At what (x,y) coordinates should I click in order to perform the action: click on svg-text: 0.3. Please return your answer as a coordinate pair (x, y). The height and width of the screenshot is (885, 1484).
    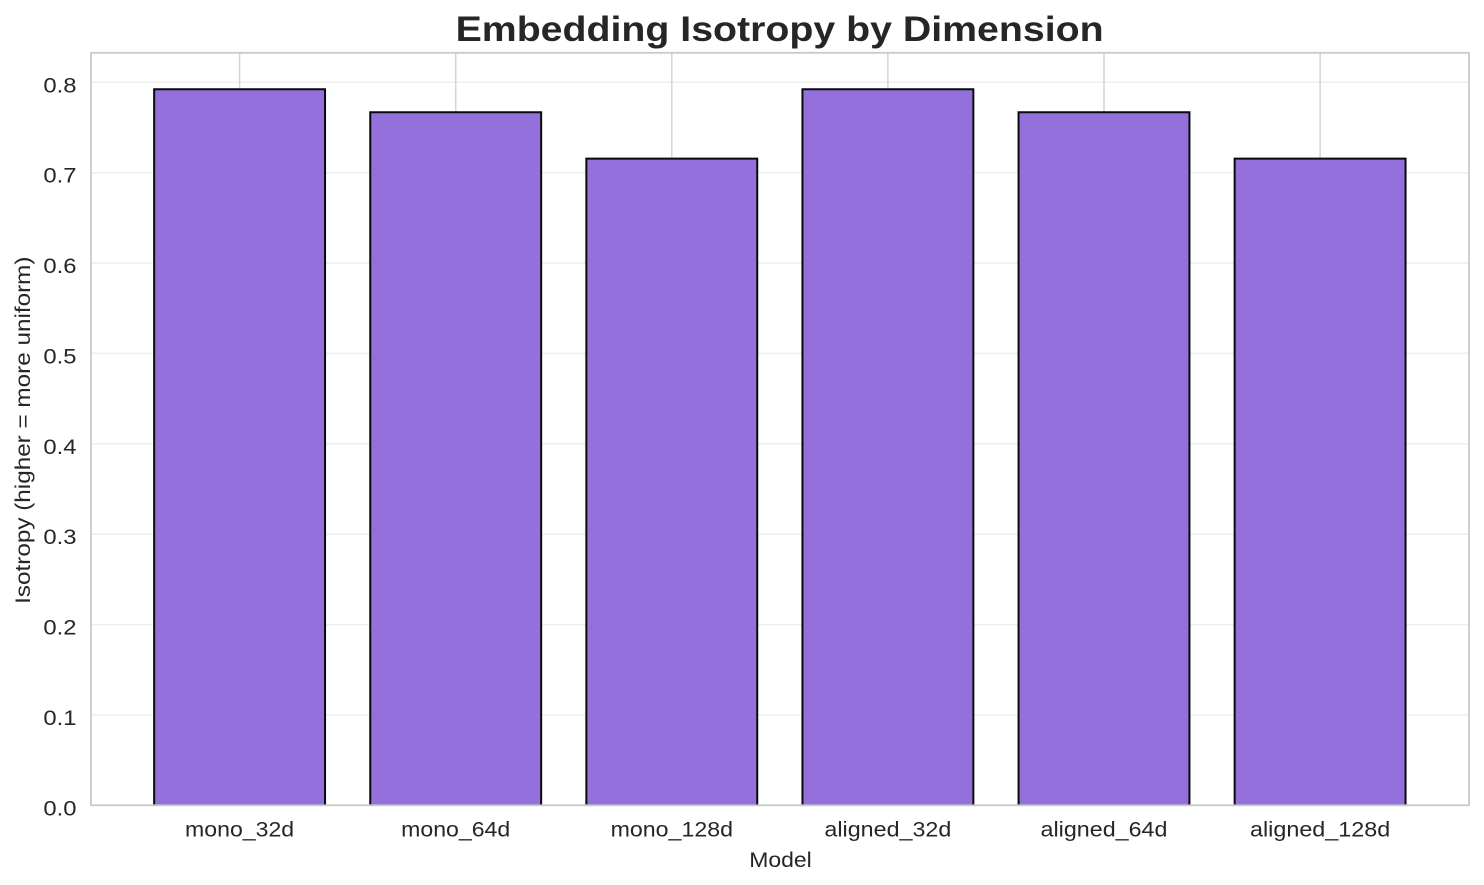
    Looking at the image, I should click on (59, 537).